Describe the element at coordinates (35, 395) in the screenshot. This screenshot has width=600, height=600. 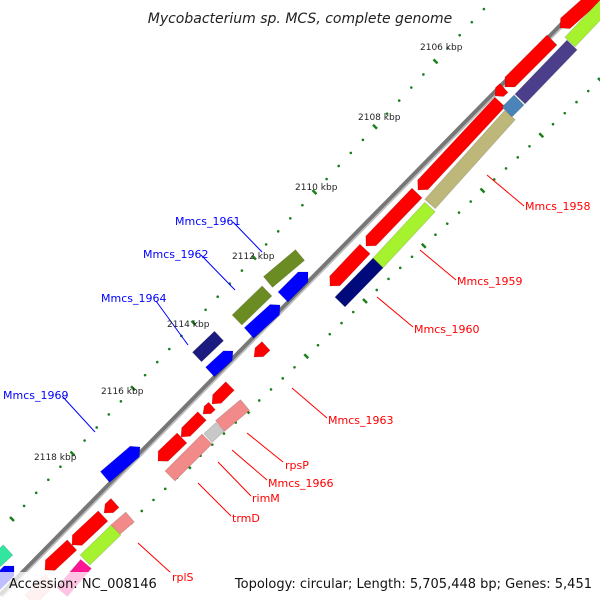
I see `gene-label: Mmcs_1969` at that location.